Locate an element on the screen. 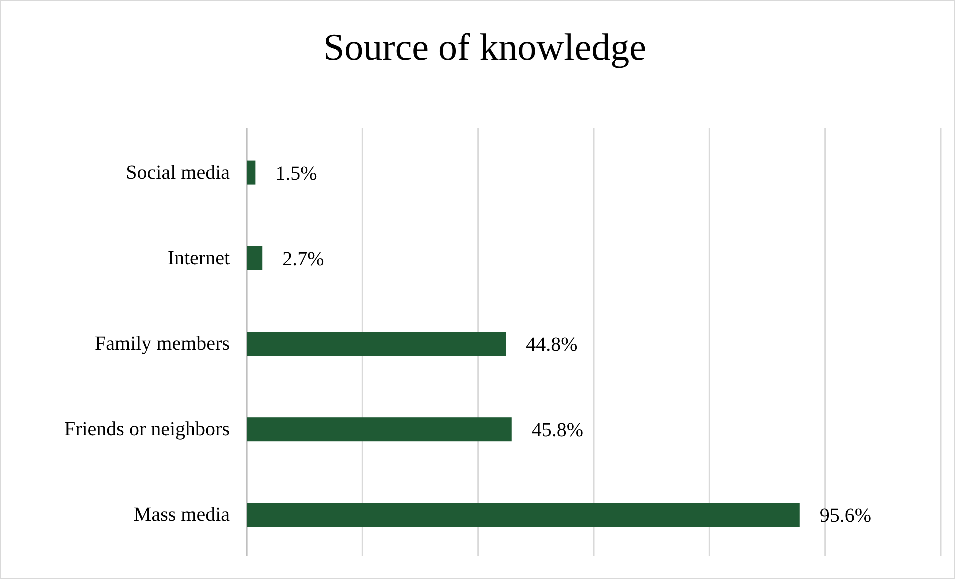 This screenshot has height=580, width=956. data-label: 2.7% is located at coordinates (303, 259).